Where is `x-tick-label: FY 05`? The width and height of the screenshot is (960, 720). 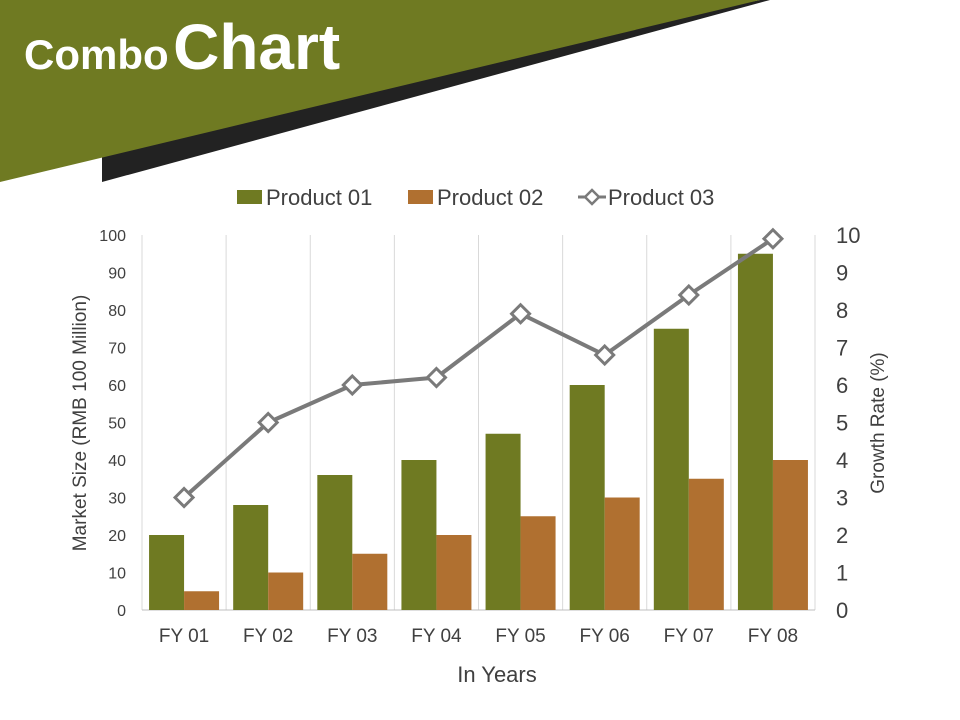
x-tick-label: FY 05 is located at coordinates (520, 636).